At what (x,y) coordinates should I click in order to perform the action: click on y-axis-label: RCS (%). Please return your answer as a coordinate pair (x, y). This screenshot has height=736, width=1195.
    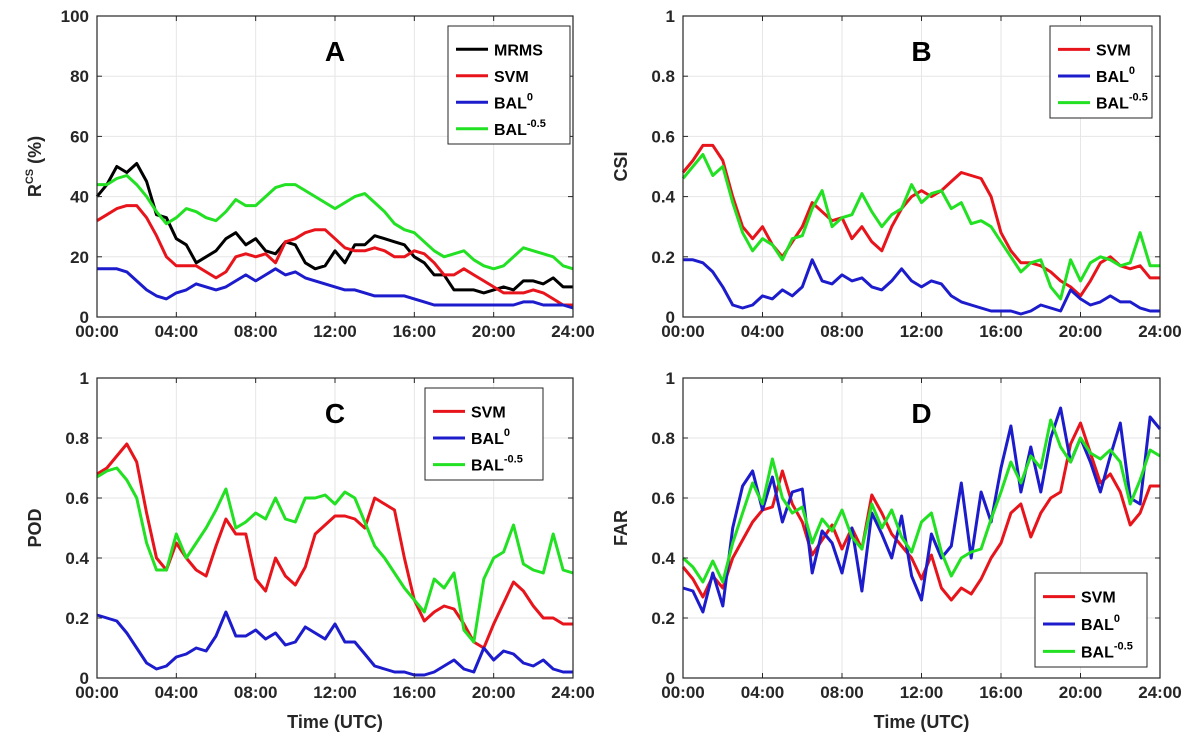
    Looking at the image, I should click on (34, 166).